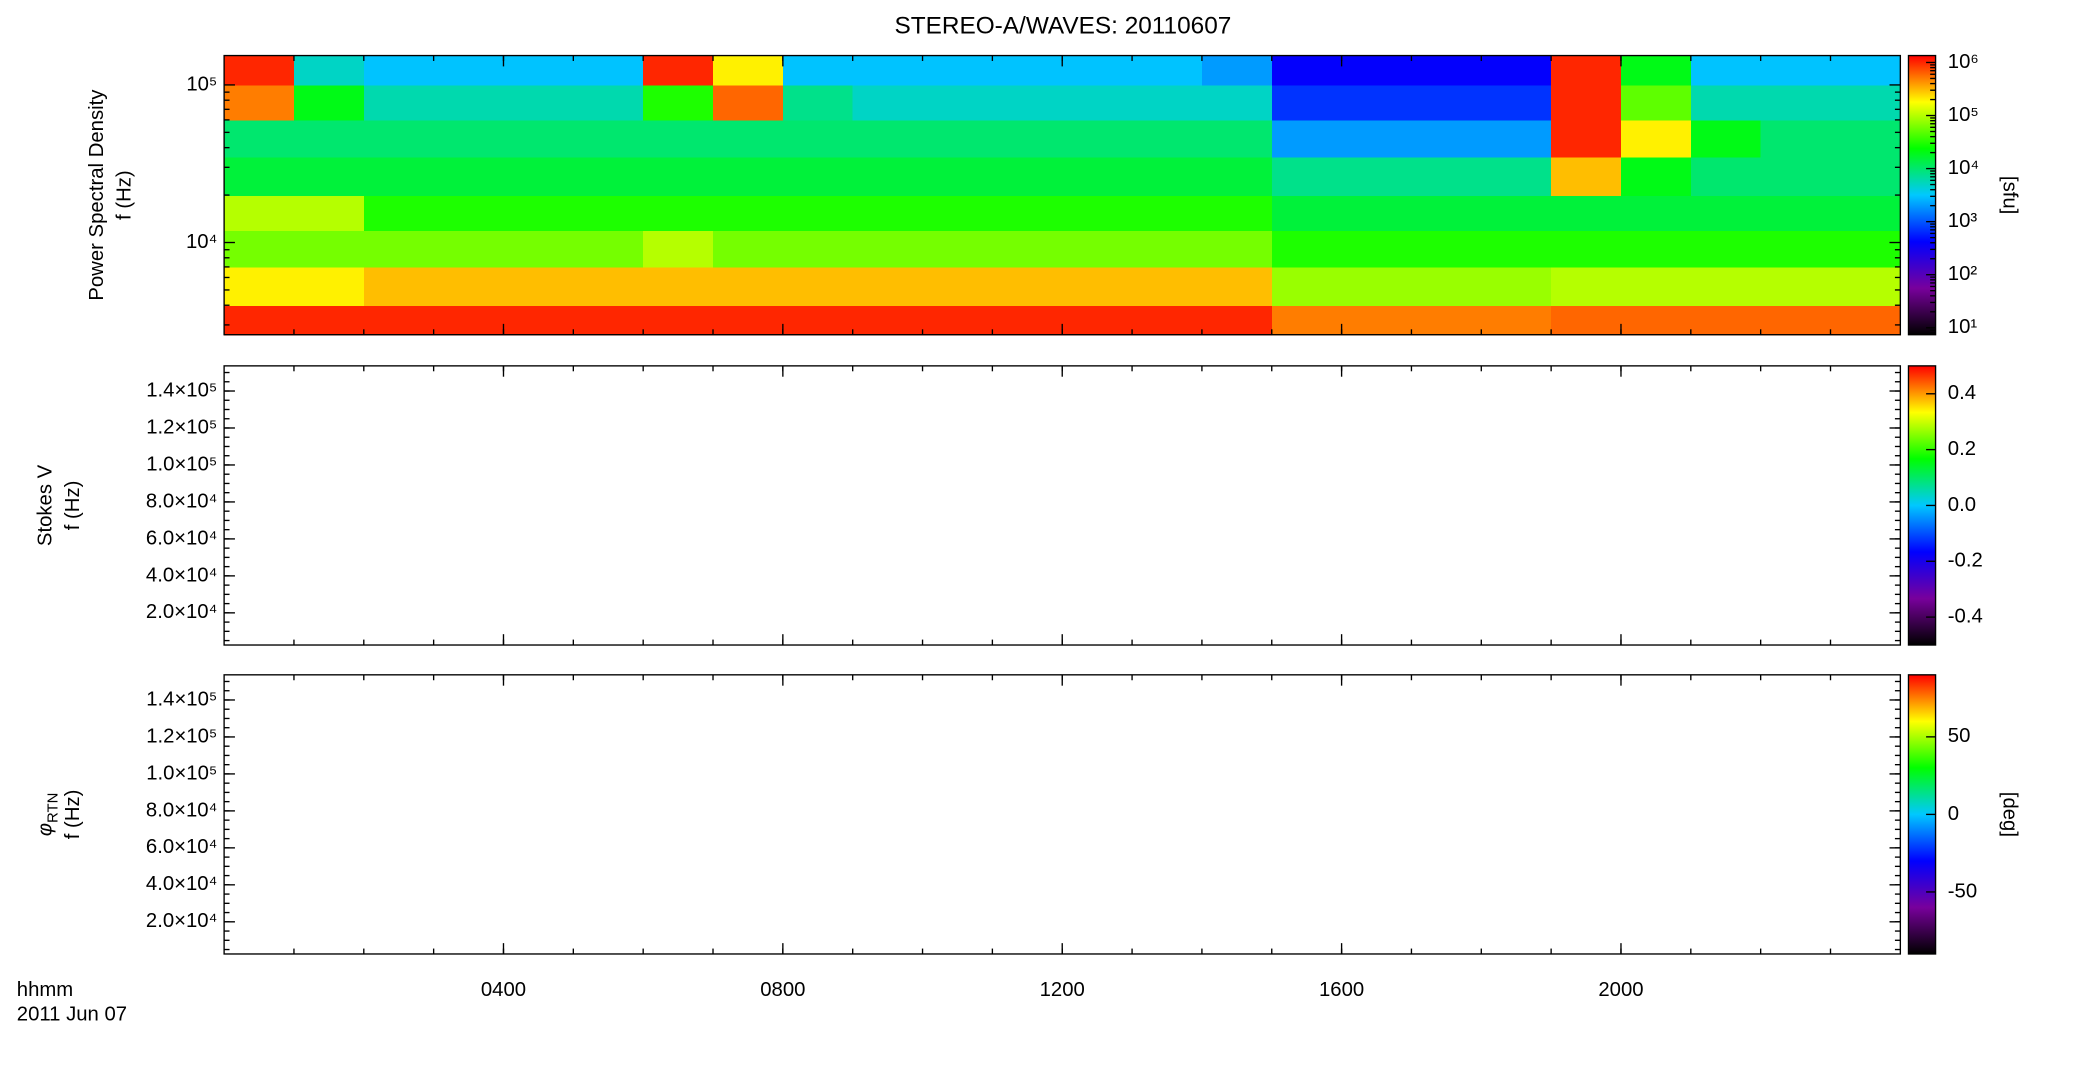  What do you see at coordinates (1963, 168) in the screenshot?
I see `colorbar-tick-label: 10⁴` at bounding box center [1963, 168].